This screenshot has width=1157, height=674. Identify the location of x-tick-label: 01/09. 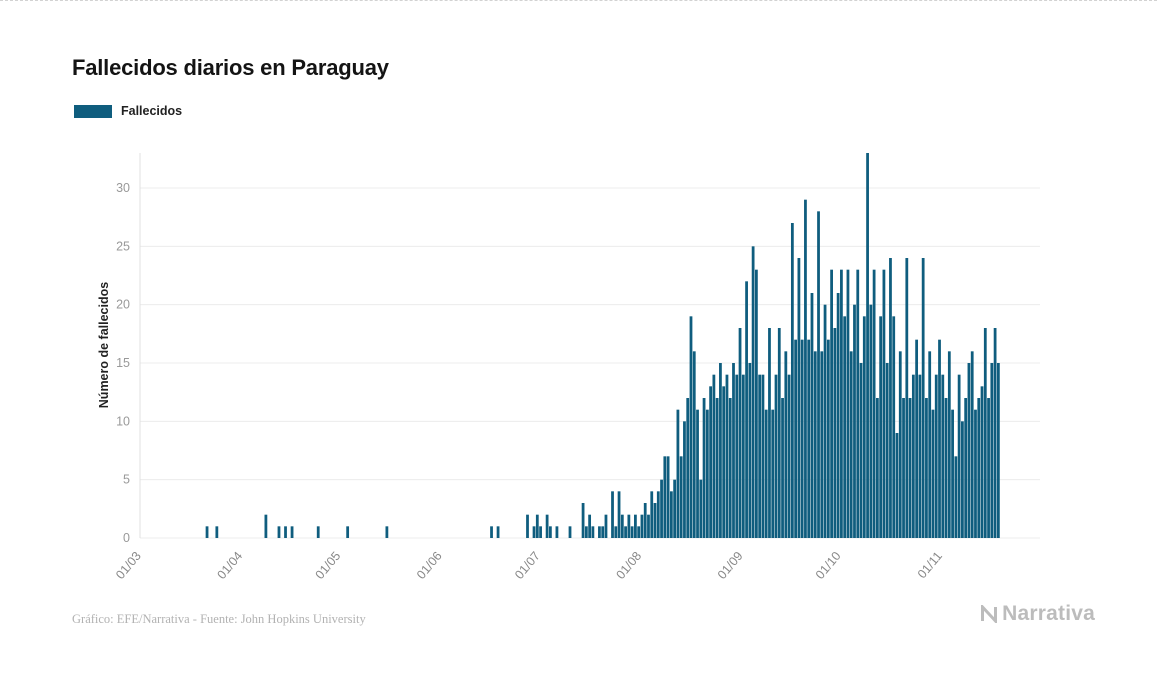
(730, 565).